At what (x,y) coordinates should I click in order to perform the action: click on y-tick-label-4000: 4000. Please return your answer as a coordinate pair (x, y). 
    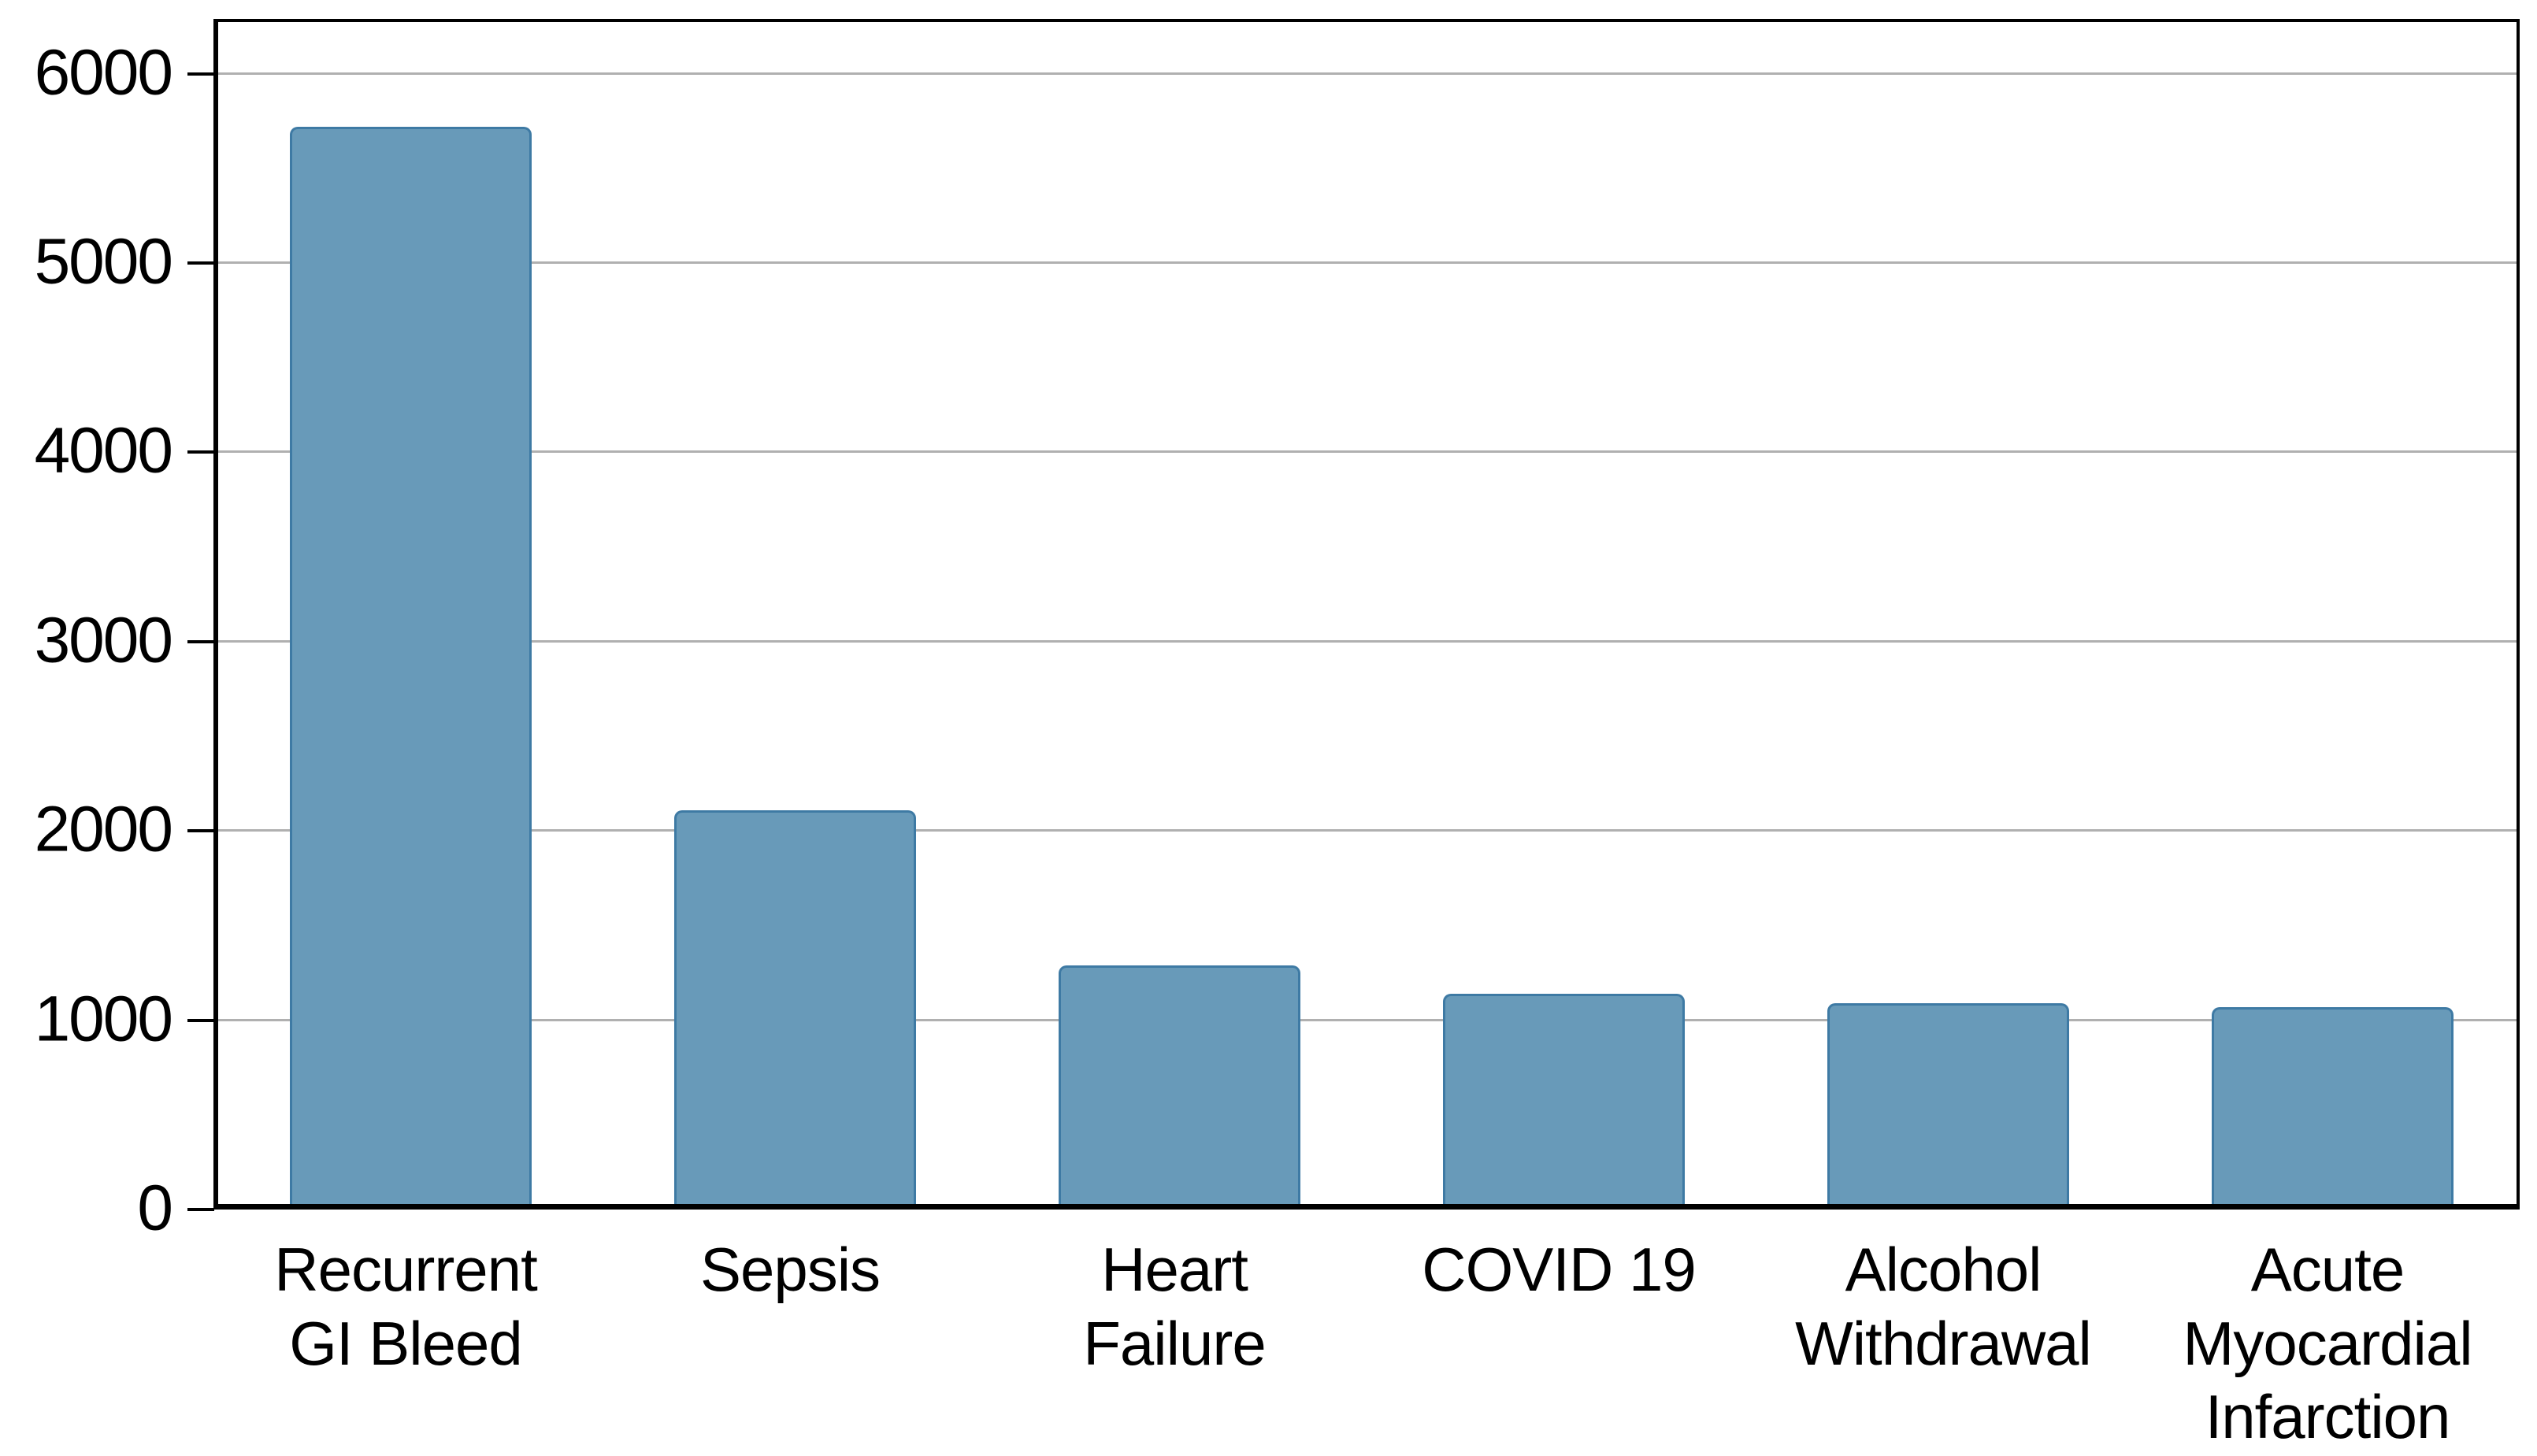
    Looking at the image, I should click on (103, 450).